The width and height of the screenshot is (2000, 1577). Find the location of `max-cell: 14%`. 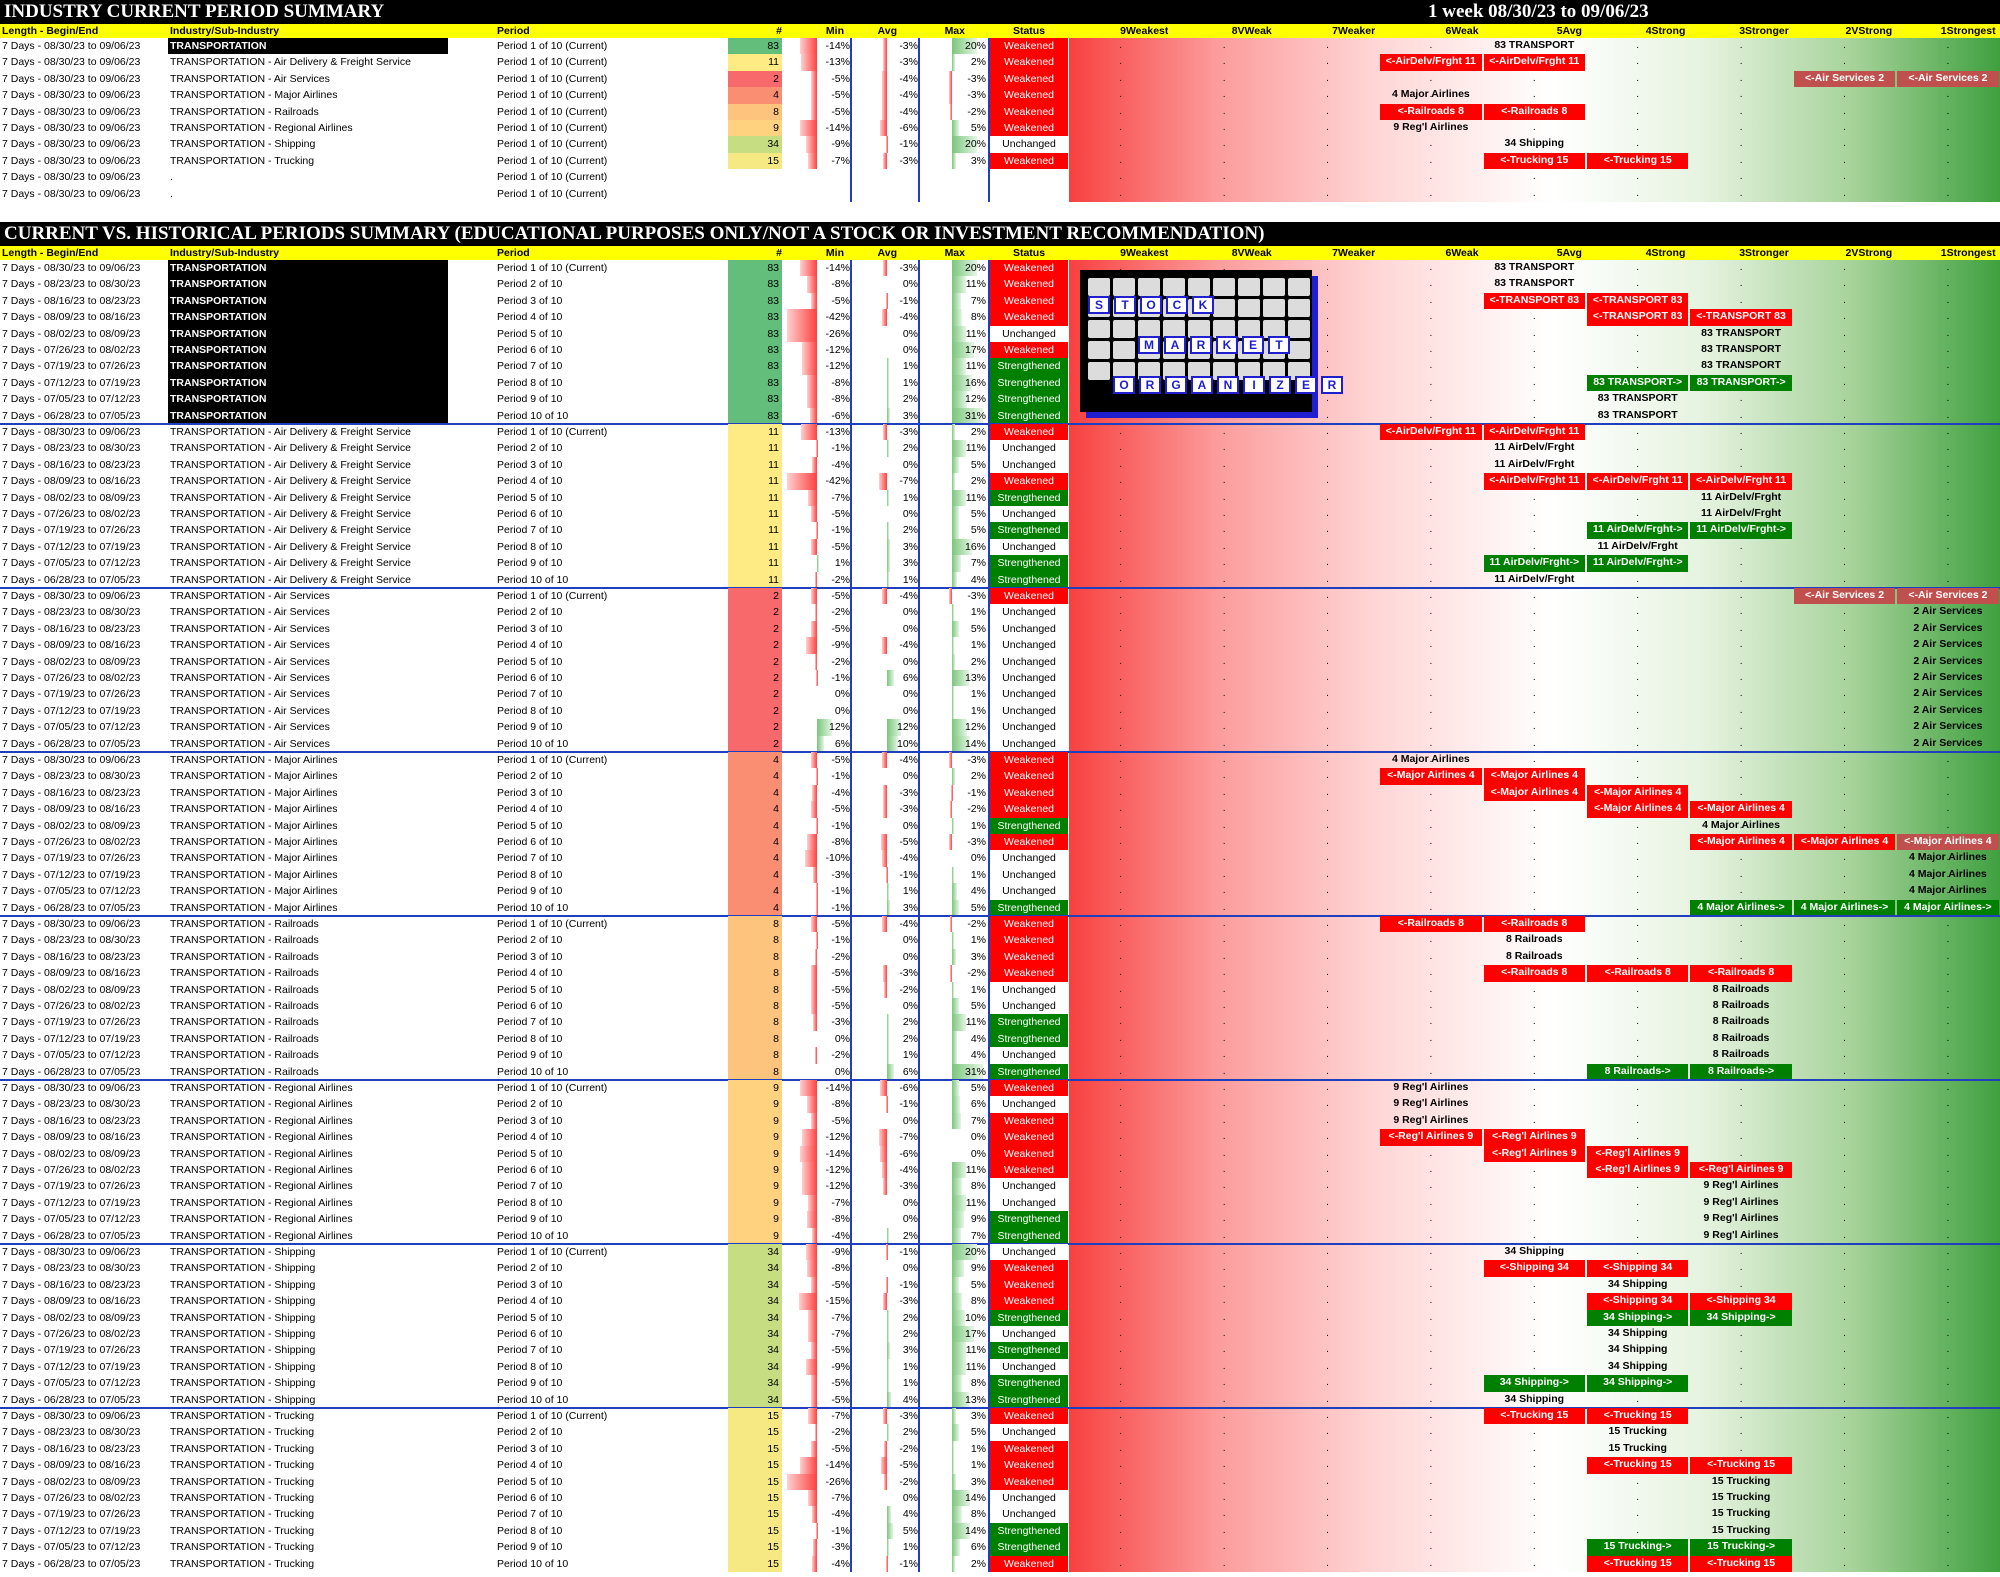

max-cell: 14% is located at coordinates (975, 743).